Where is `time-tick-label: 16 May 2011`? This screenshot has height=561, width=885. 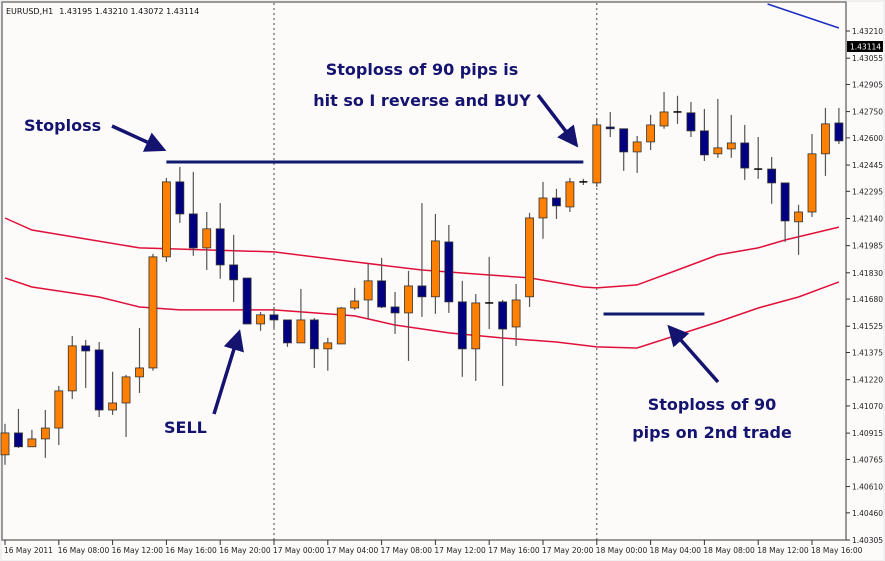
time-tick-label: 16 May 2011 is located at coordinates (28, 550).